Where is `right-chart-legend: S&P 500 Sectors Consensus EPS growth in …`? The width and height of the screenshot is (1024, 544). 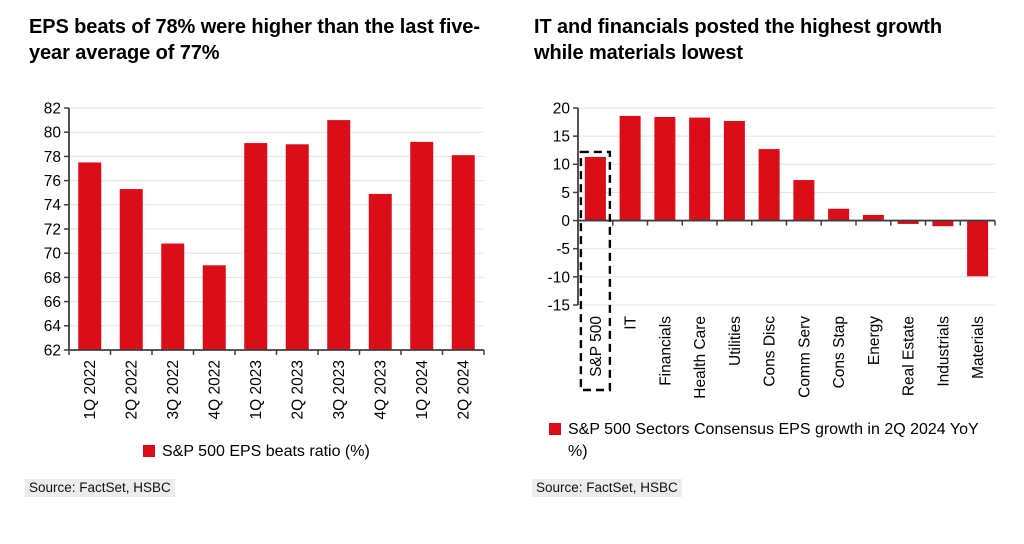 right-chart-legend: S&P 500 Sectors Consensus EPS growth in … is located at coordinates (768, 441).